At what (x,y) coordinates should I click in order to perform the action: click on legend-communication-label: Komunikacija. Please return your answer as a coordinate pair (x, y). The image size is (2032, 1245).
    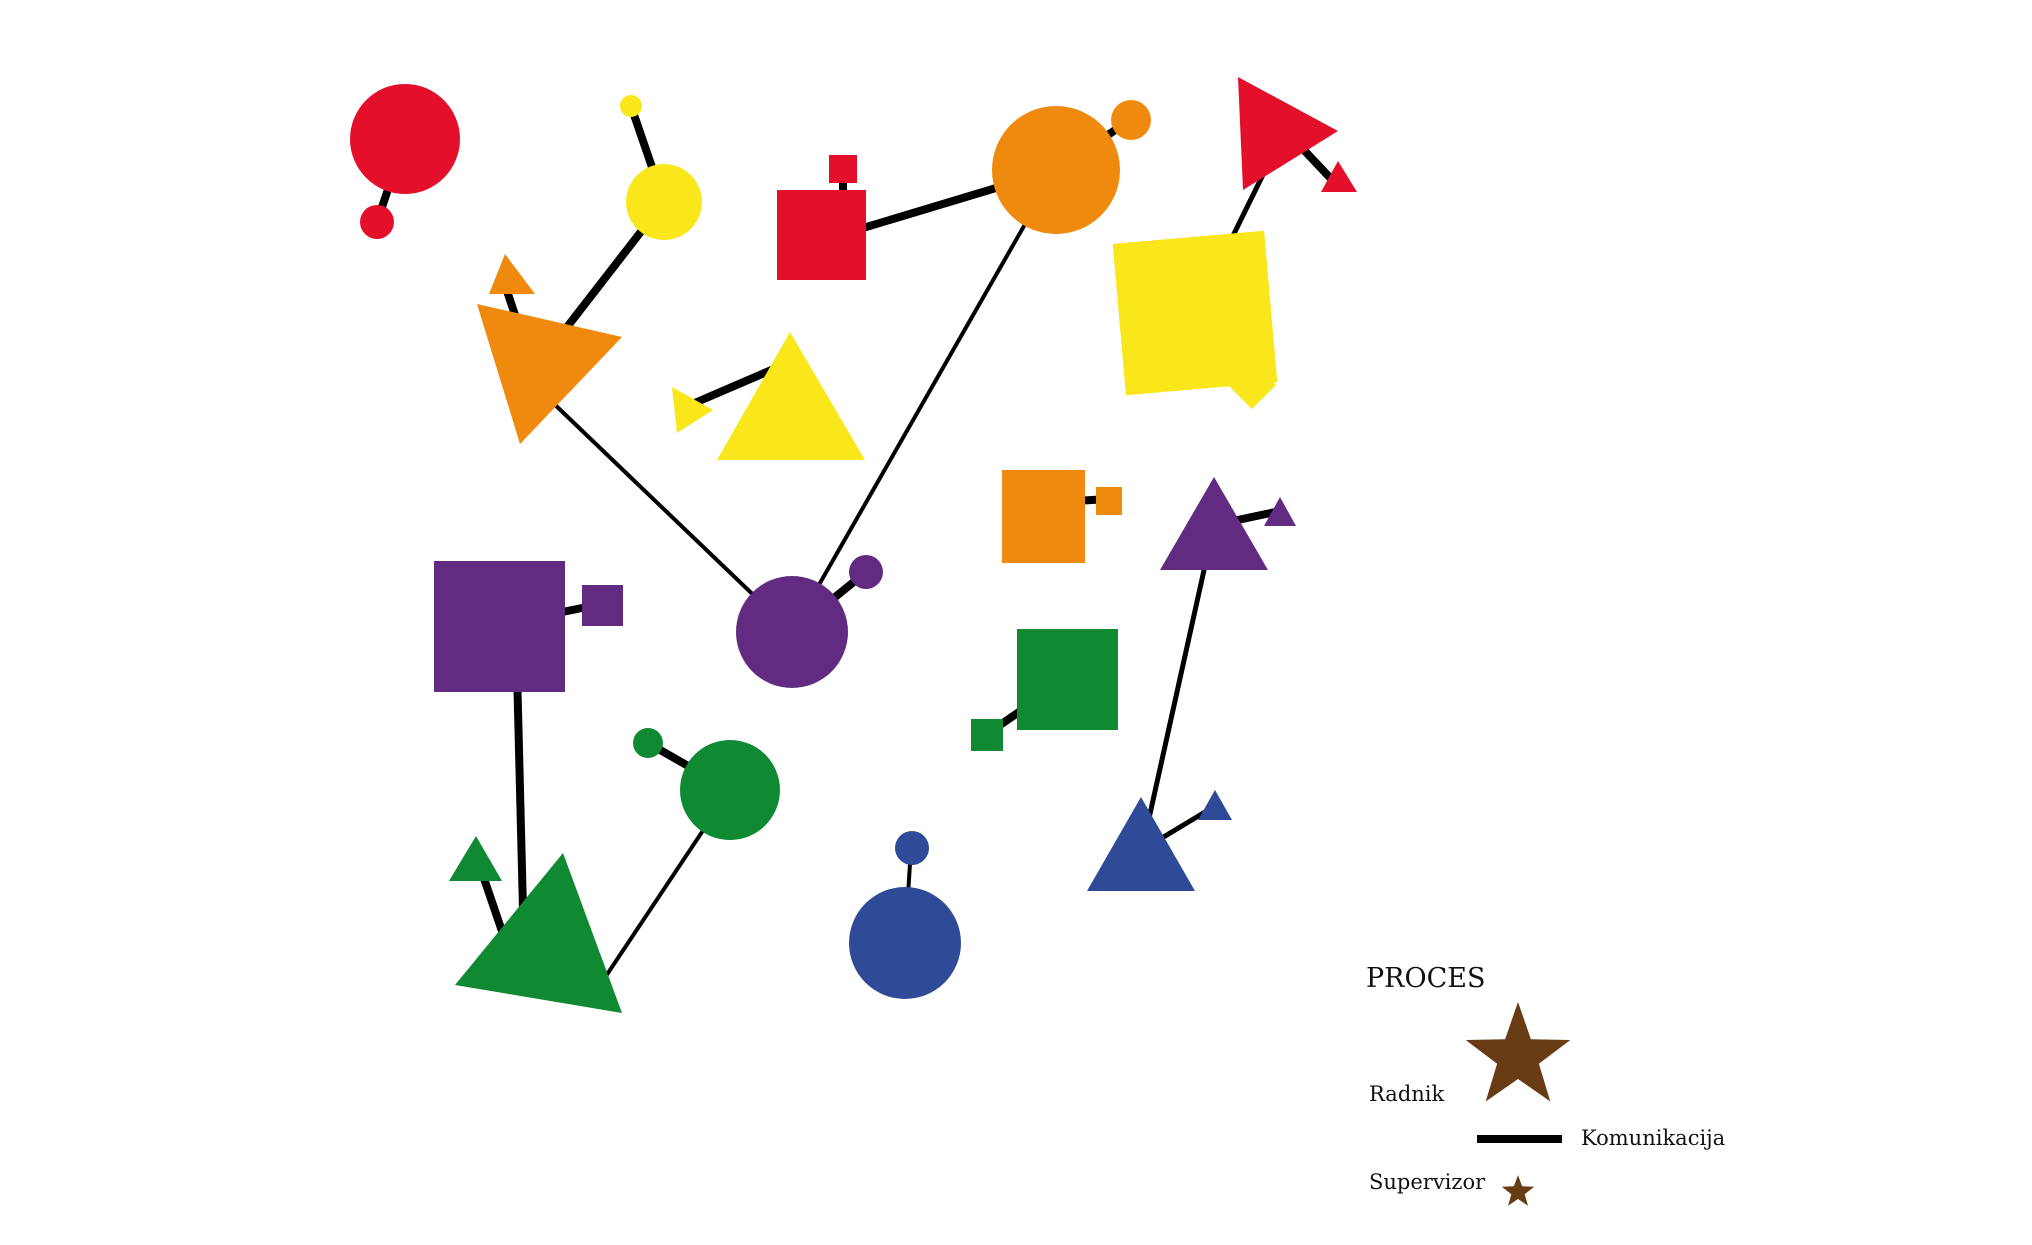
    Looking at the image, I should click on (1653, 1138).